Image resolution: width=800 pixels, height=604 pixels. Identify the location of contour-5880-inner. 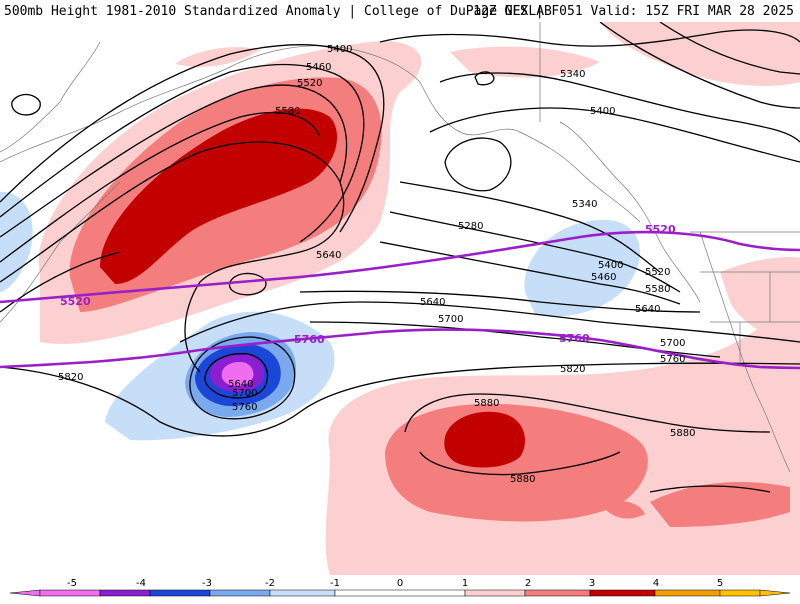
(520, 463).